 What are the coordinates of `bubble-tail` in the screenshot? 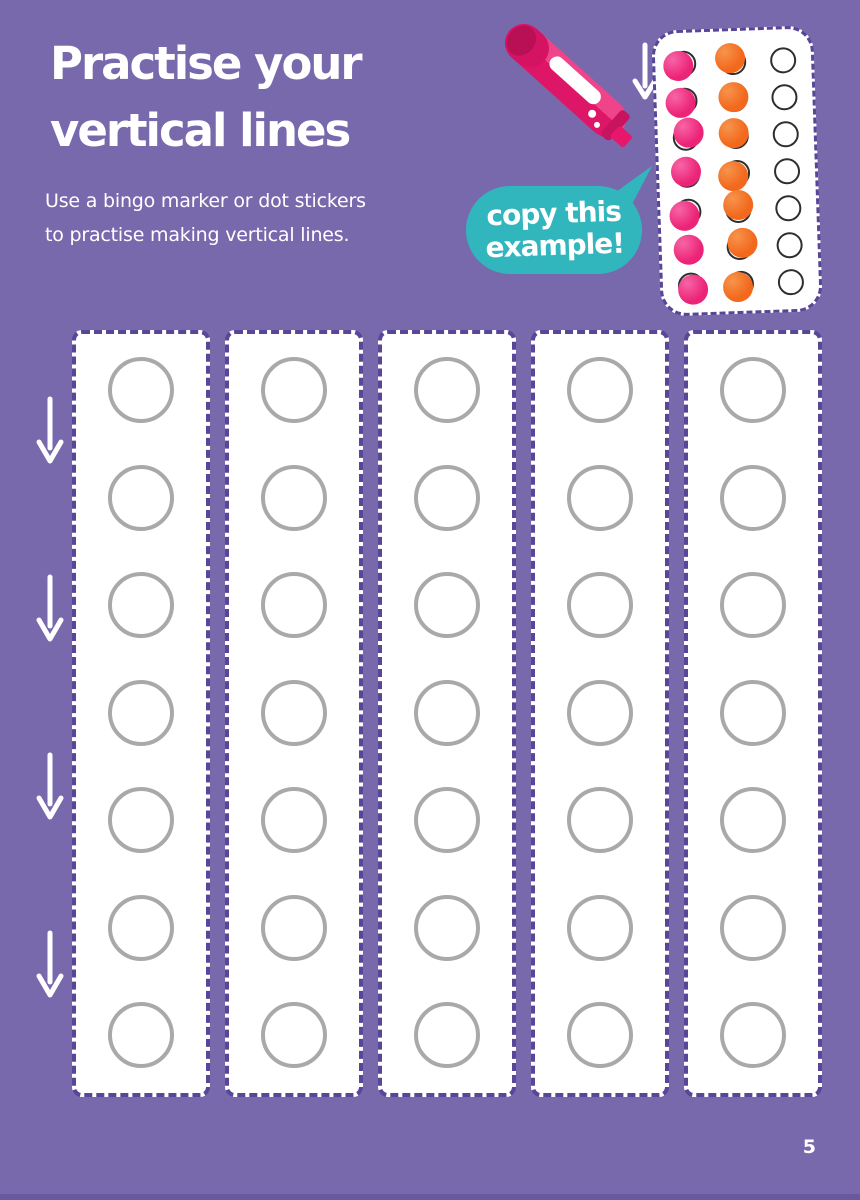 It's located at (627, 189).